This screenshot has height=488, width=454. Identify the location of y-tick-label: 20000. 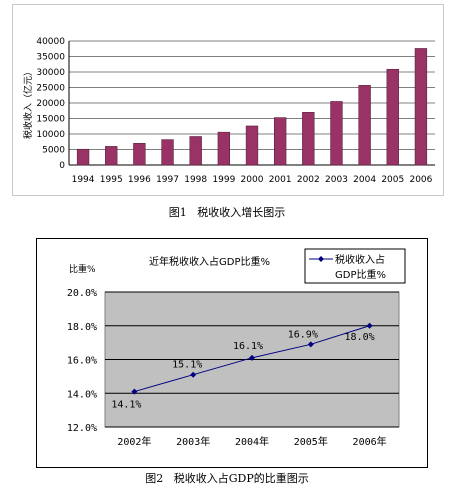
(50, 104).